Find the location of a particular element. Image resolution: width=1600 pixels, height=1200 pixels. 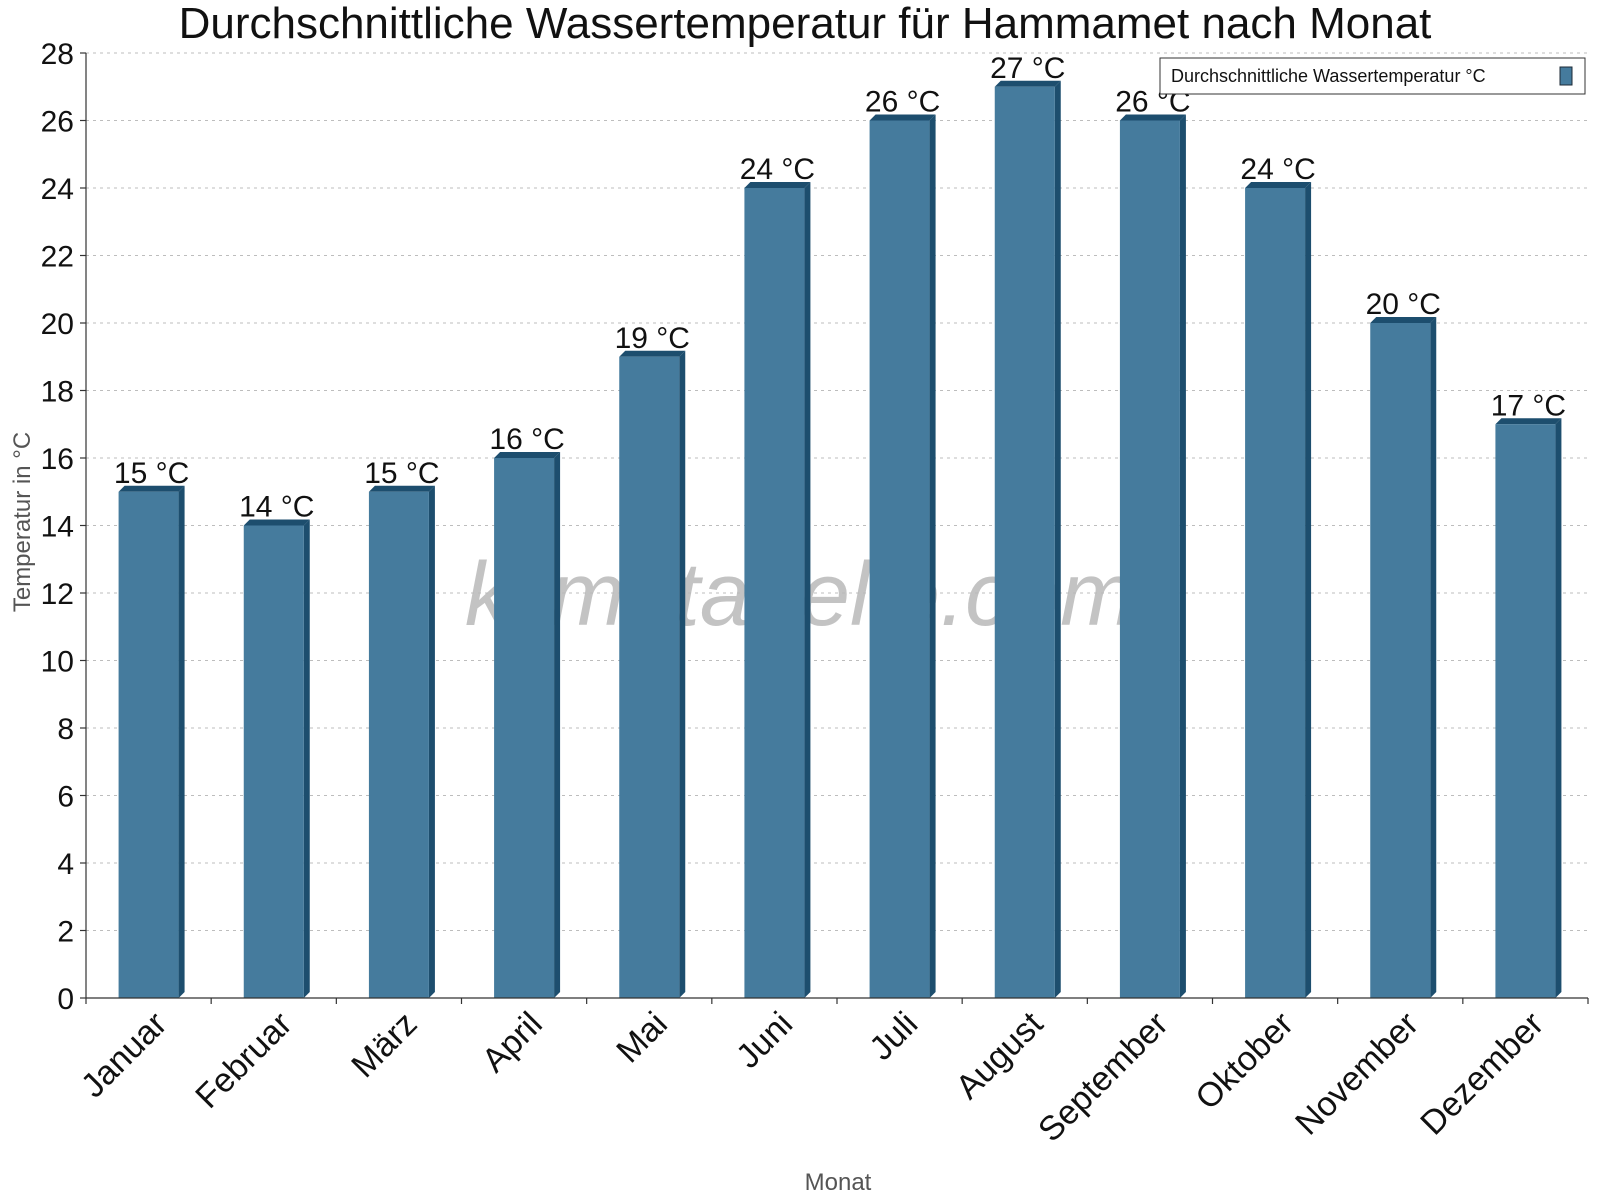

legend-box is located at coordinates (1372, 76).